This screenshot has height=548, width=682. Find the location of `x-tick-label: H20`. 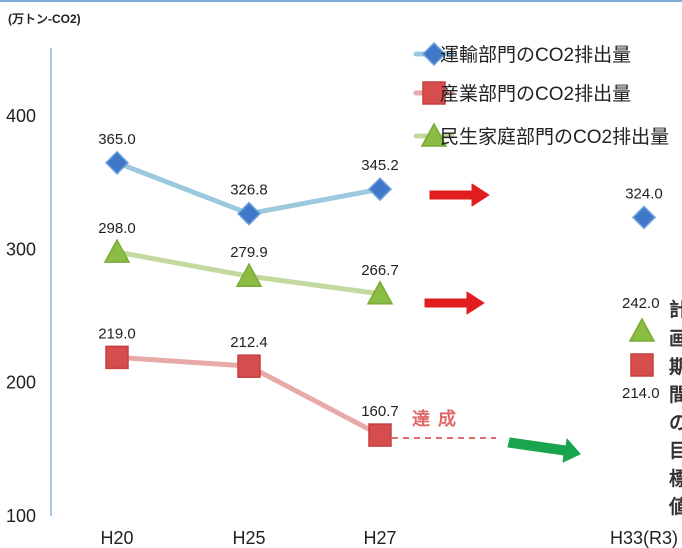

x-tick-label: H20 is located at coordinates (116, 538).